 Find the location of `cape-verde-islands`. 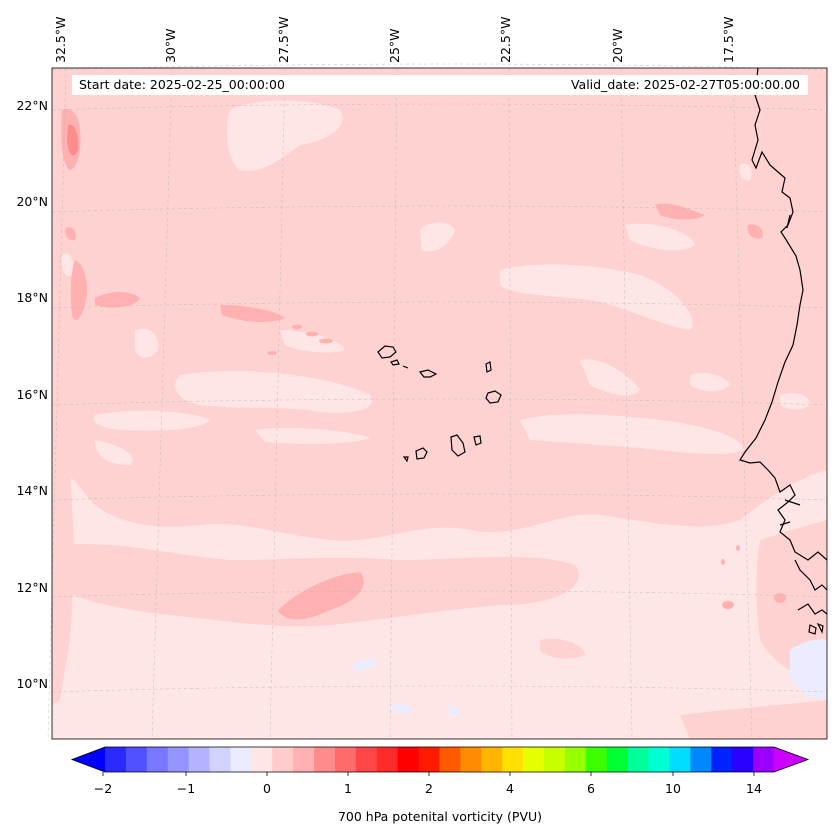

cape-verde-islands is located at coordinates (439, 404).